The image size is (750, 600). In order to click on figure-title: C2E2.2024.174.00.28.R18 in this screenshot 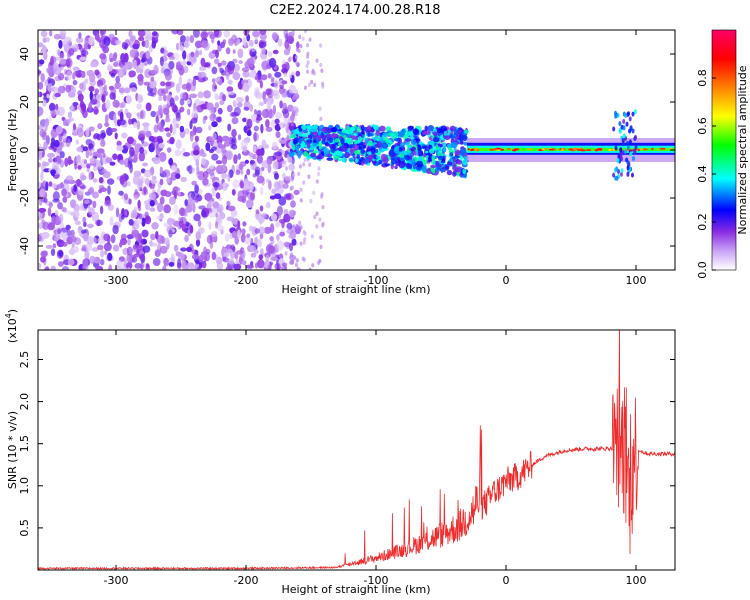, I will do `click(354, 10)`.